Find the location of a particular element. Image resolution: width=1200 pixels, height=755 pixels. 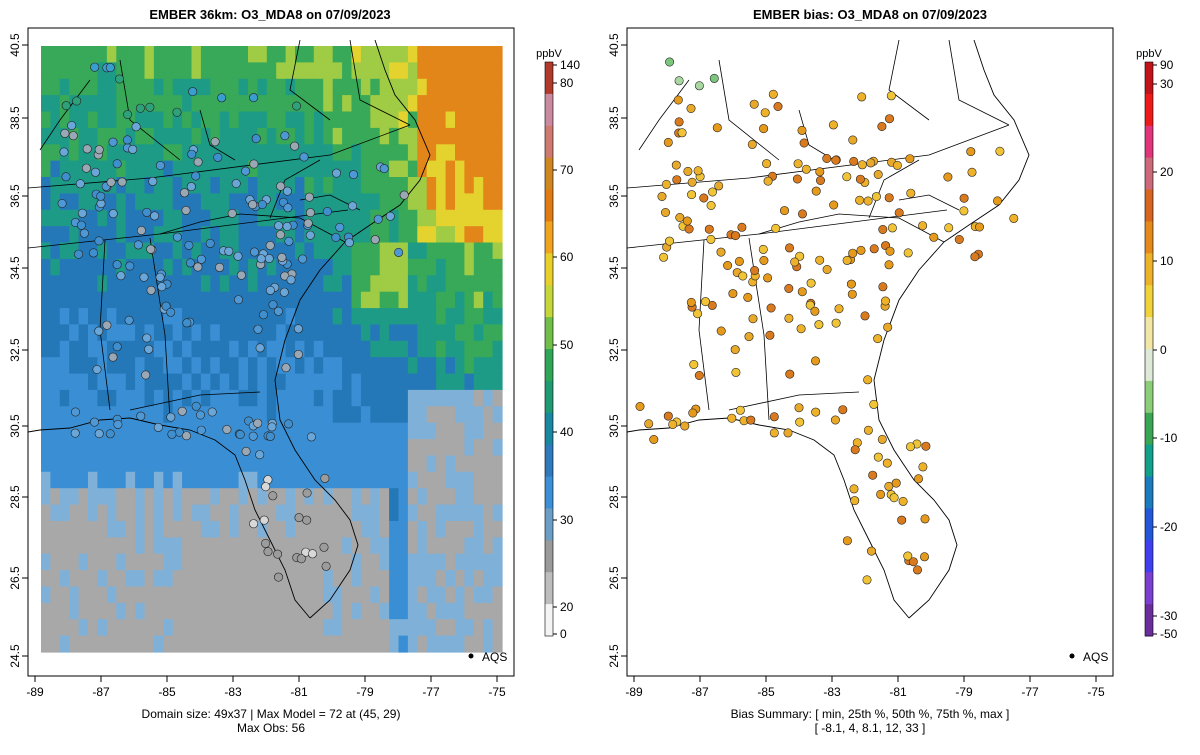

colorbar-tick-label: 80 is located at coordinates (567, 83).